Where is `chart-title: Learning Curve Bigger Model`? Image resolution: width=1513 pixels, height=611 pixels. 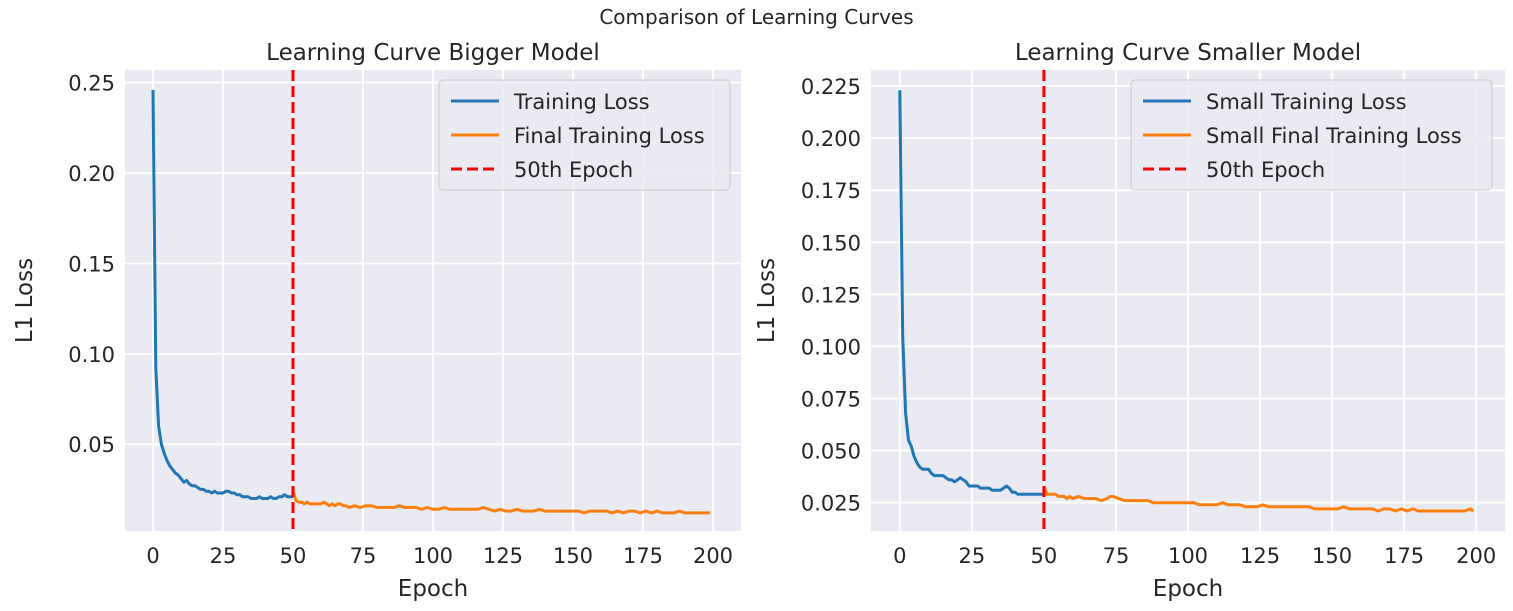 chart-title: Learning Curve Bigger Model is located at coordinates (433, 53).